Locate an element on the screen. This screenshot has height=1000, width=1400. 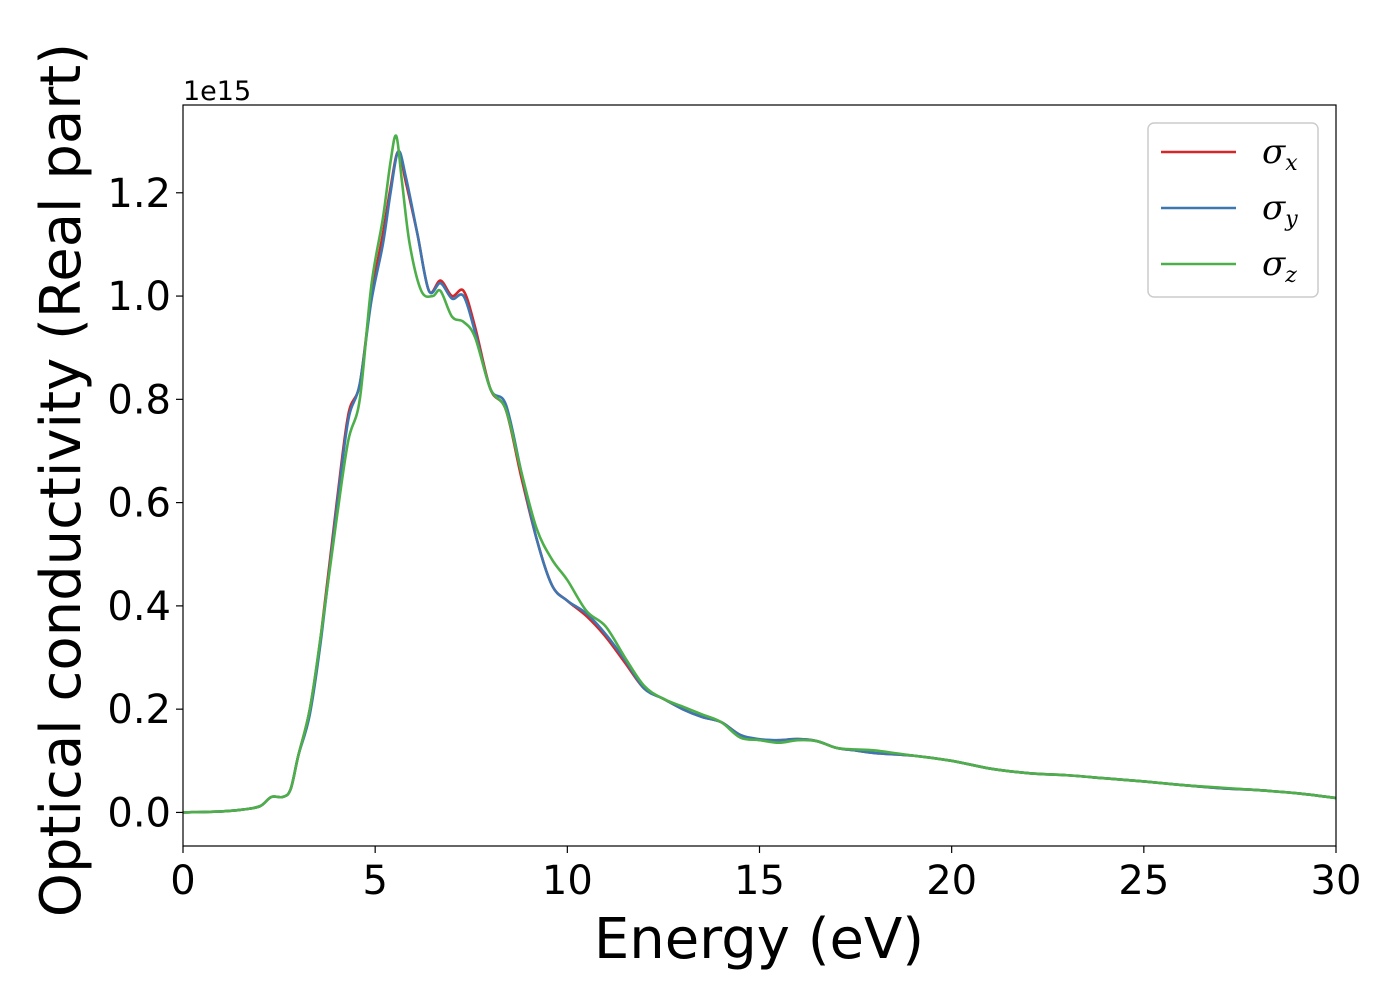
y-tick-label: 0.4 is located at coordinates (139, 607).